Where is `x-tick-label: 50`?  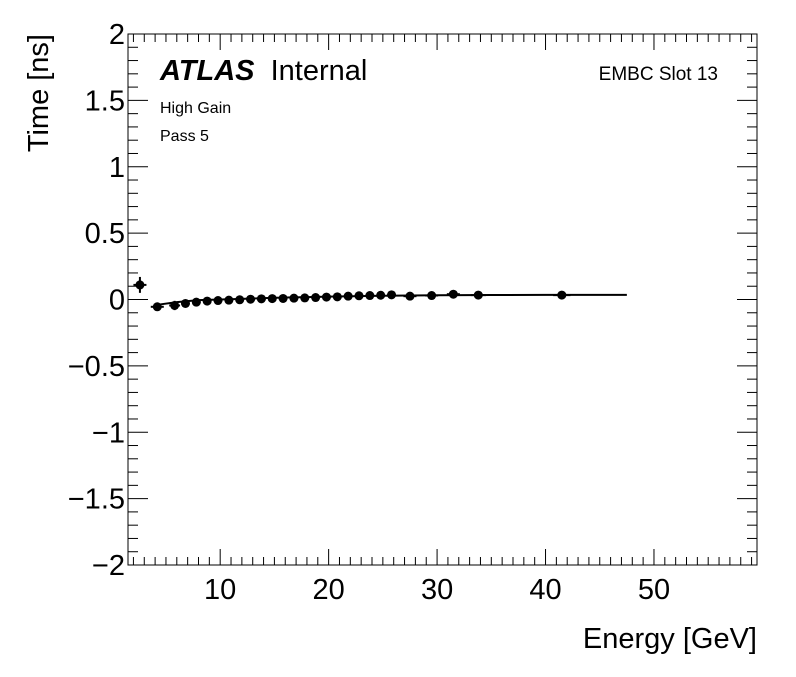
x-tick-label: 50 is located at coordinates (654, 590).